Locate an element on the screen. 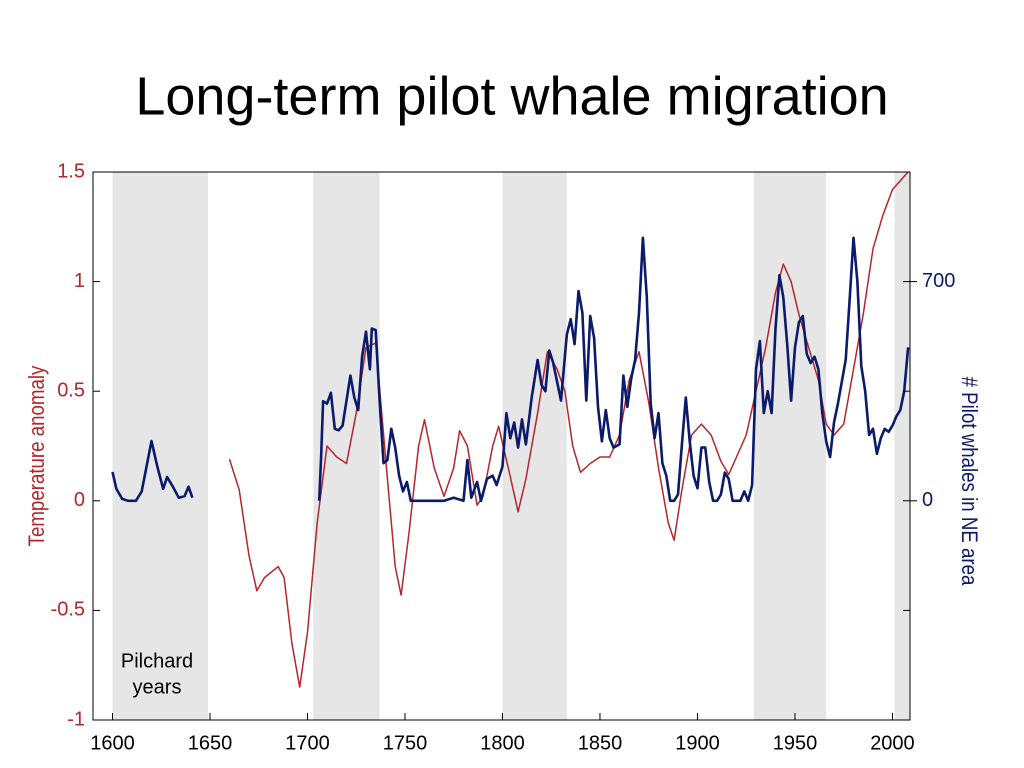  y-tick-label: -1 is located at coordinates (76, 719).